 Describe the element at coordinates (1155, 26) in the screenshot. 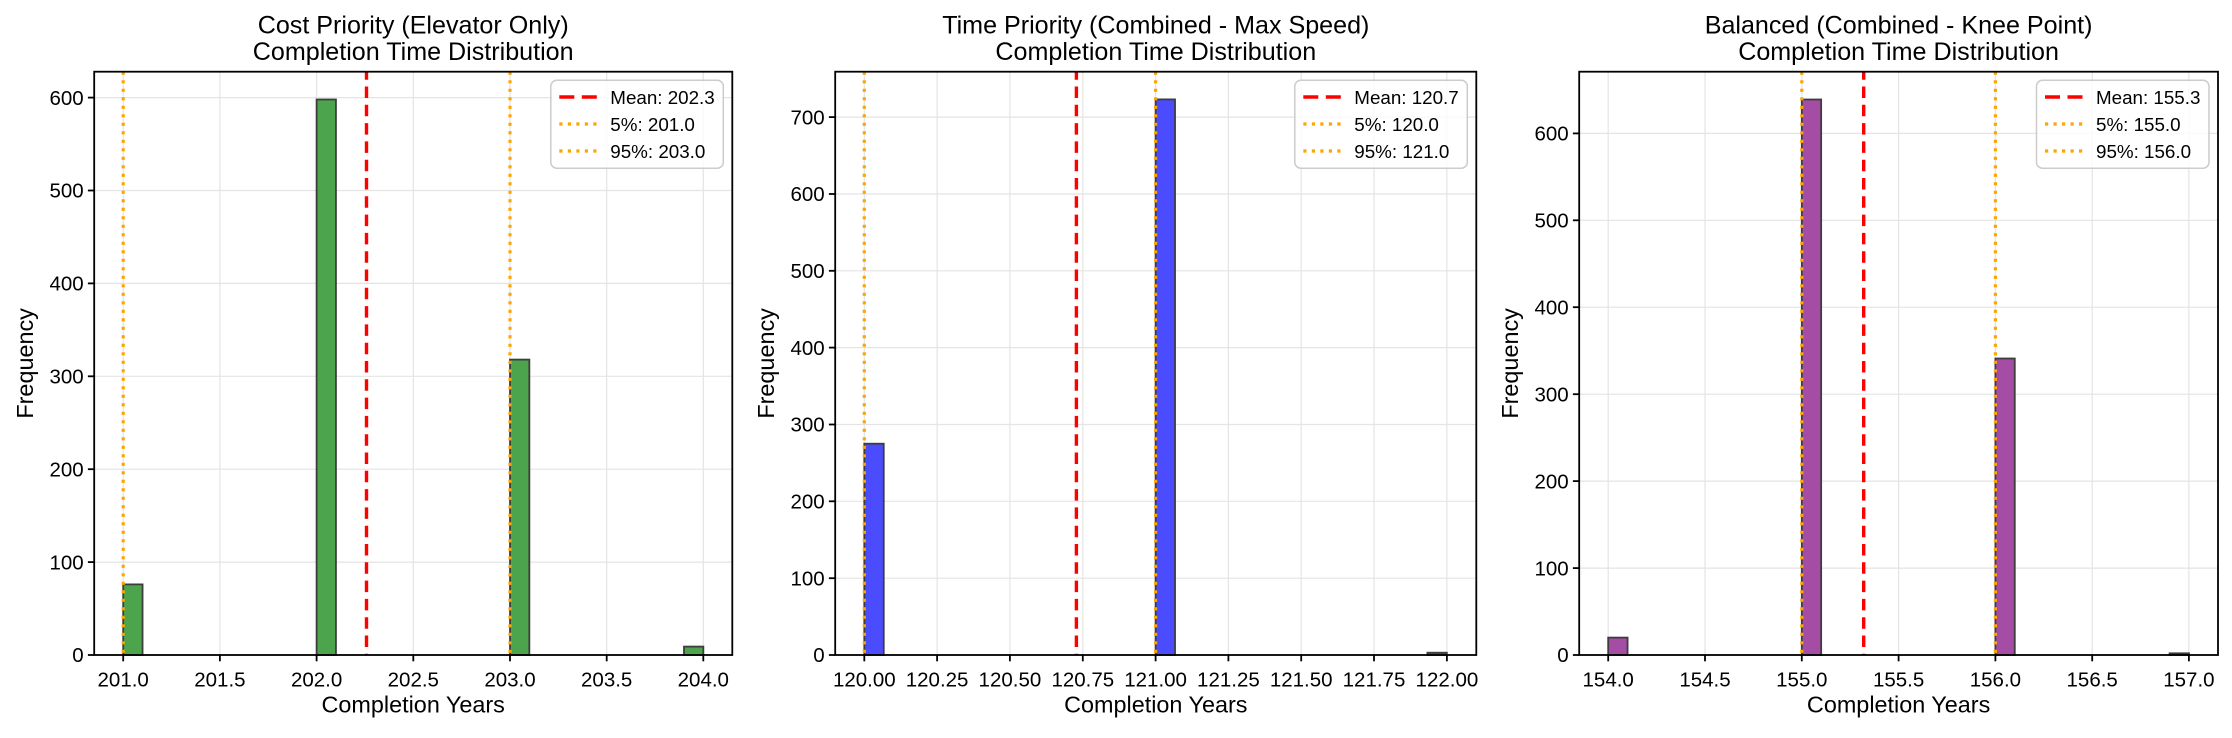

I see `svg-text:Time Priority (Combined - Max: Time Priority (Combined - Max Speed)` at that location.